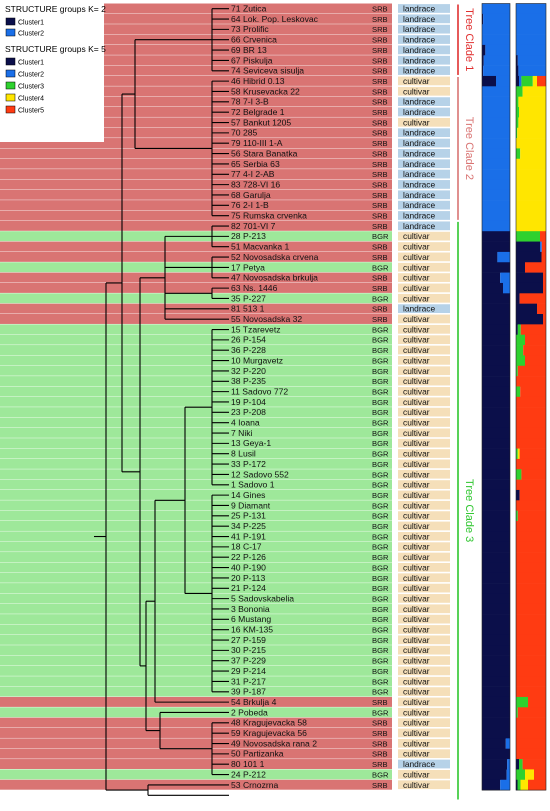 The image size is (550, 811). I want to click on accession-label: 72 Belgrade 1, so click(258, 112).